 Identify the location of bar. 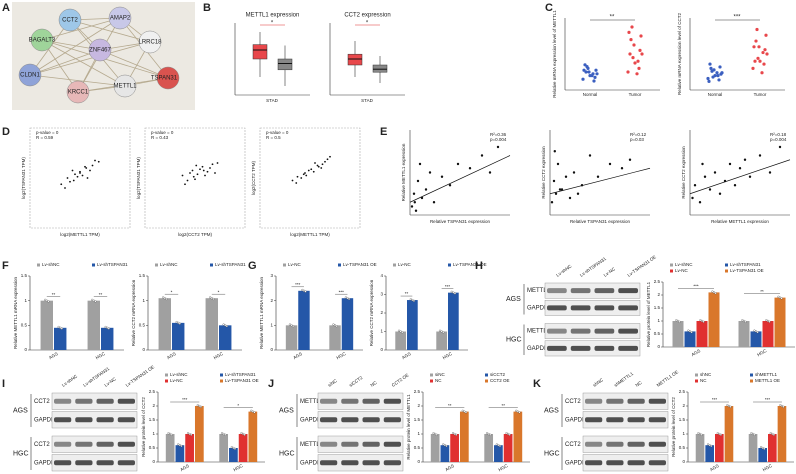
(690, 339).